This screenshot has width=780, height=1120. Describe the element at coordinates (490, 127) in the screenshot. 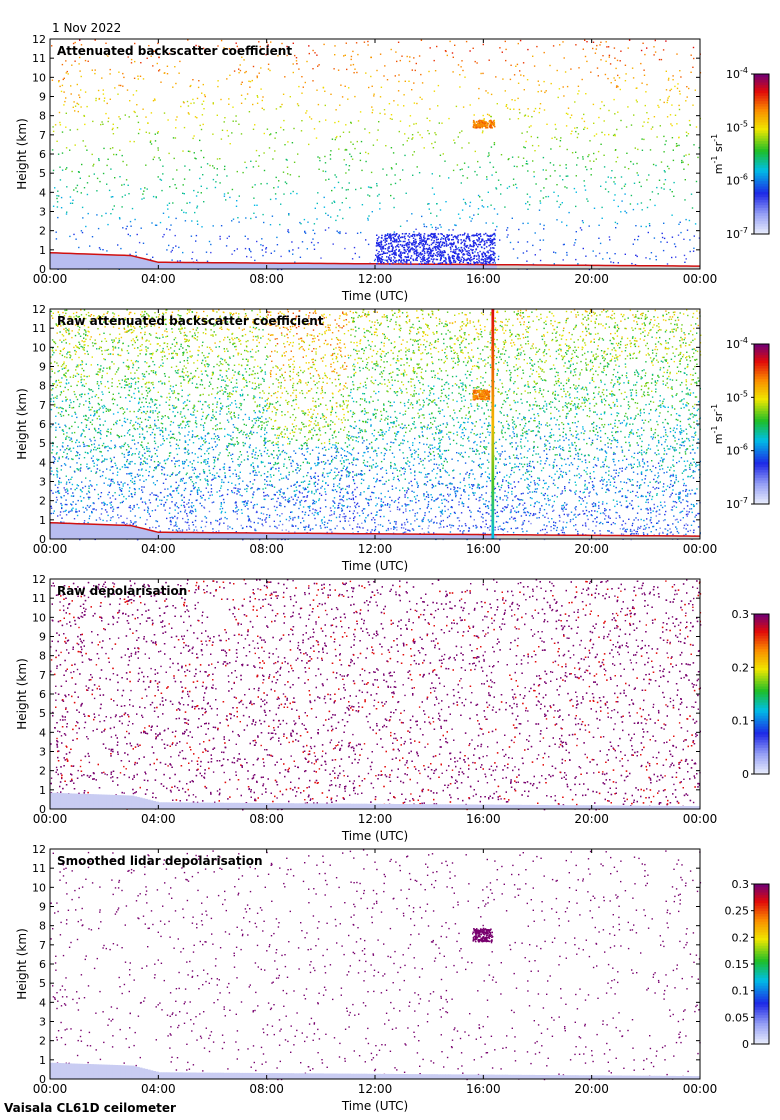

I see `cloud-pixel` at that location.